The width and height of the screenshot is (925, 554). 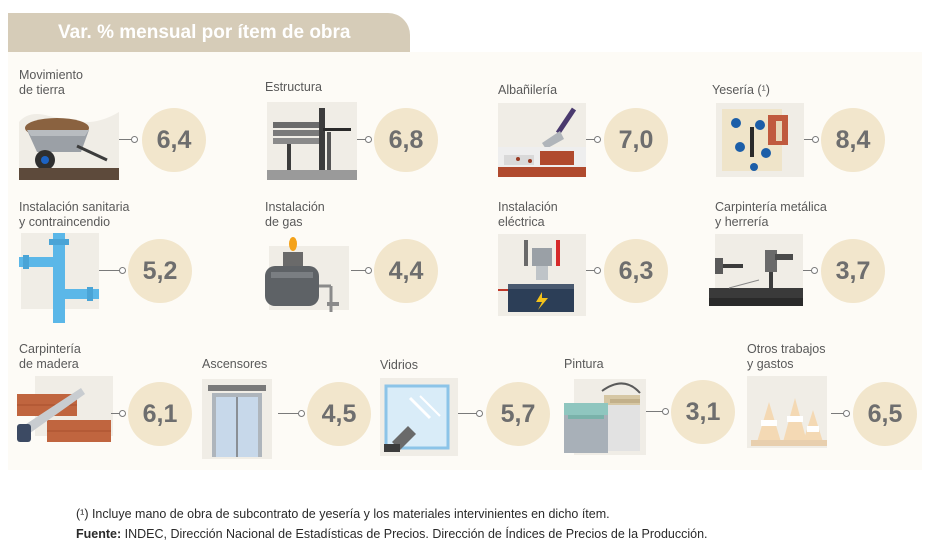 I want to click on drill-hammer-icon, so click(x=756, y=273).